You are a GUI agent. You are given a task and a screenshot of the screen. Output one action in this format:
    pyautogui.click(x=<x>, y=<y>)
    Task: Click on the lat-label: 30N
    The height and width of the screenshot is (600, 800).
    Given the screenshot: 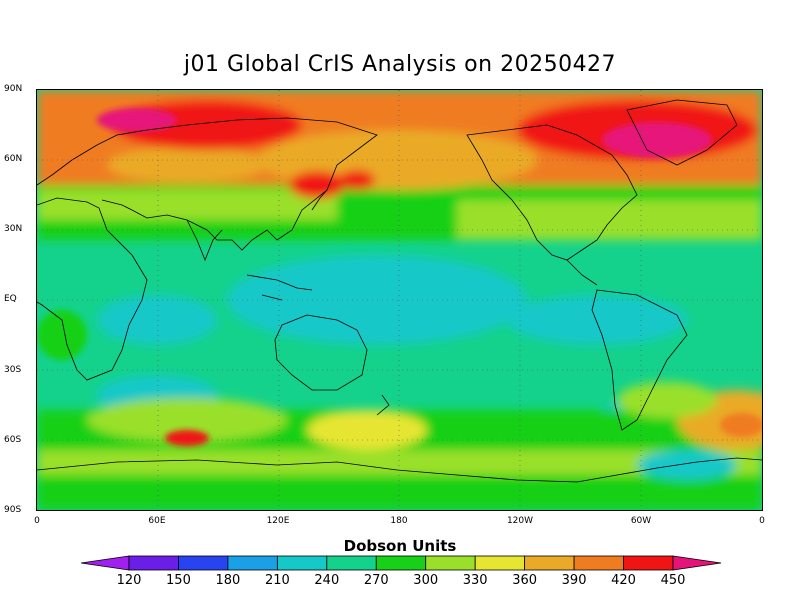 What is the action you would take?
    pyautogui.click(x=13, y=229)
    